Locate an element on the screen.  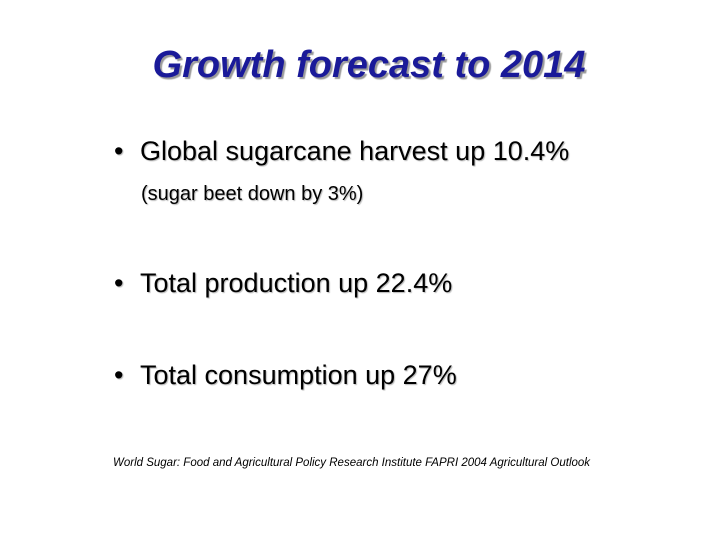
bullet-item-sugarcane: • Global sugarcane harvest up 10.4% is located at coordinates (341, 151).